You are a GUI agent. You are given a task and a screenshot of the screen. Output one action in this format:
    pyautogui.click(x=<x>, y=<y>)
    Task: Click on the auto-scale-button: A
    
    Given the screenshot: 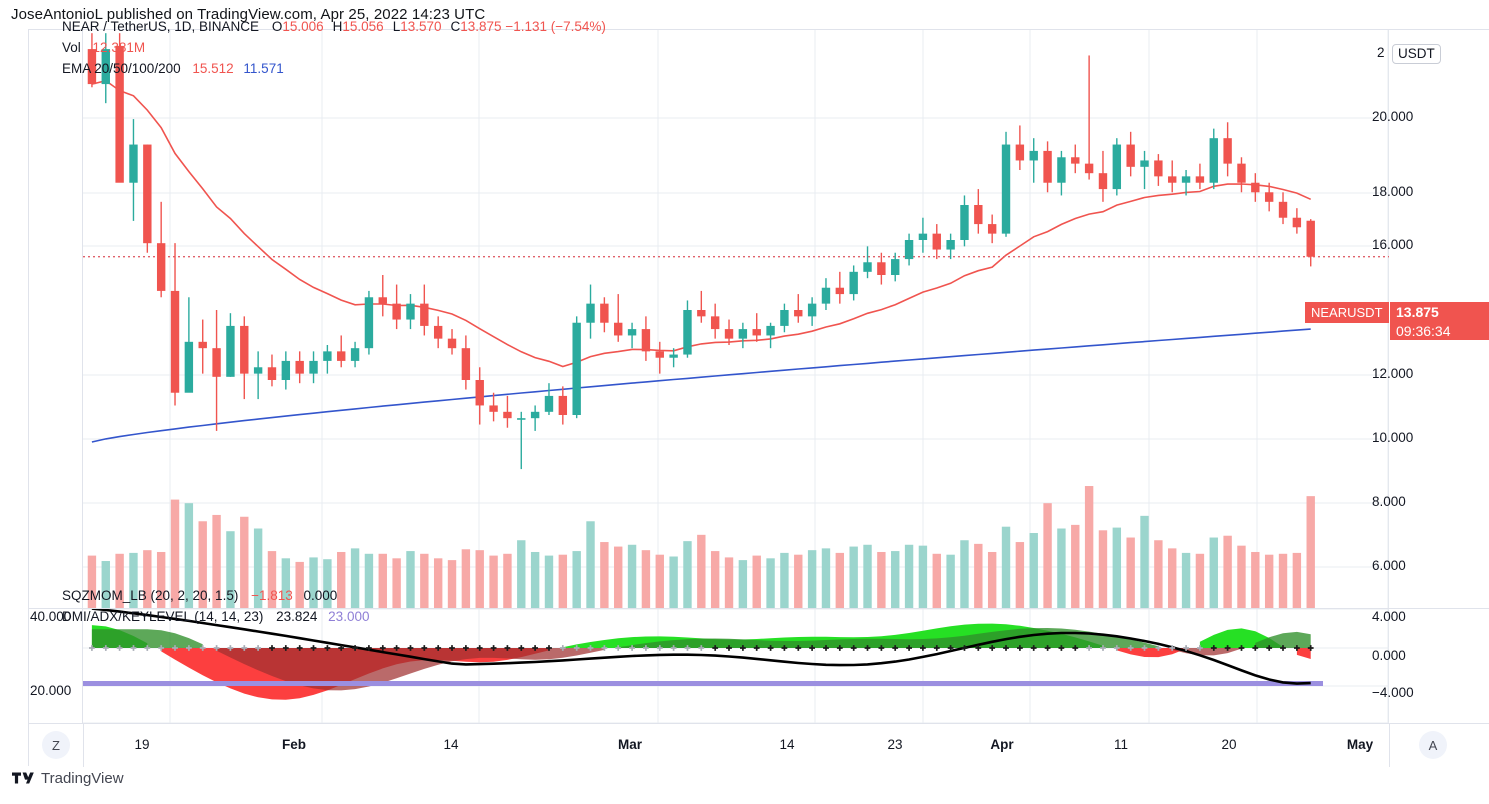 What is the action you would take?
    pyautogui.click(x=1433, y=745)
    